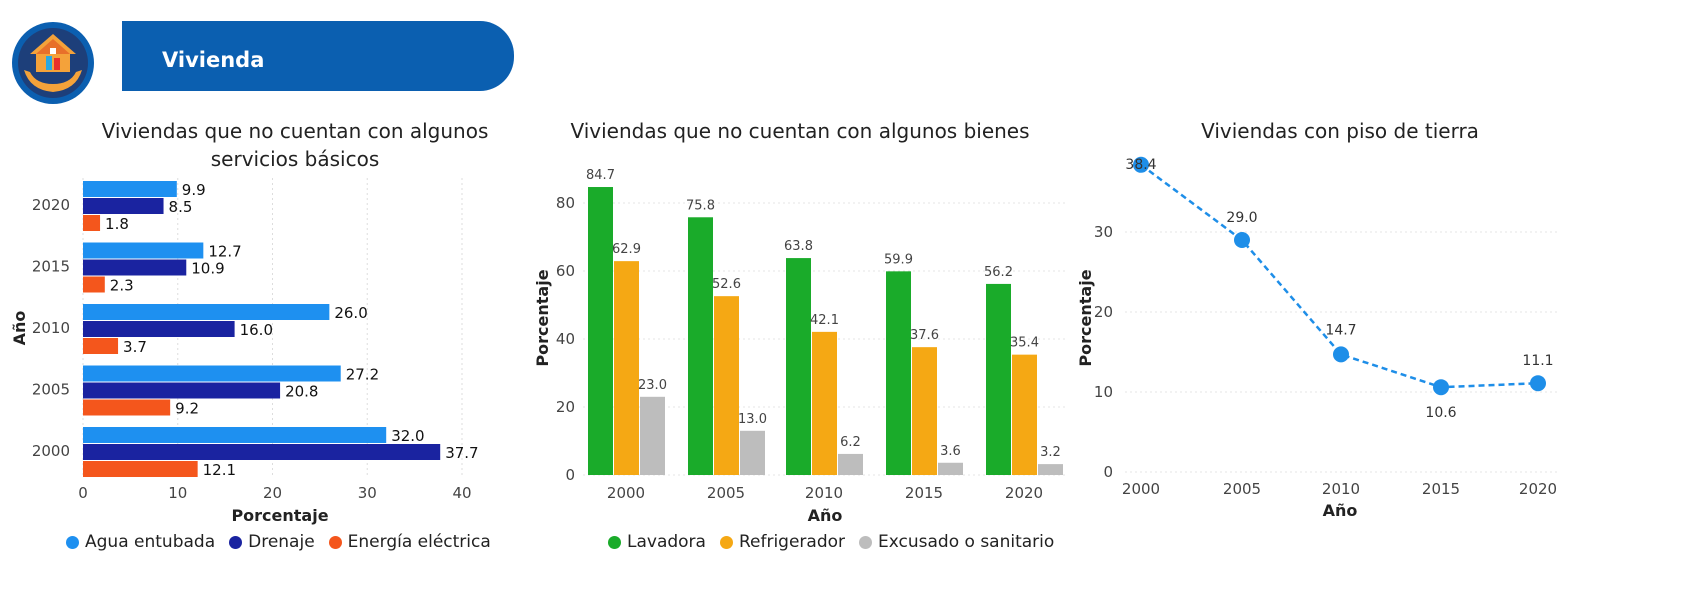  What do you see at coordinates (117, 224) in the screenshot?
I see `data-label: 1.8` at bounding box center [117, 224].